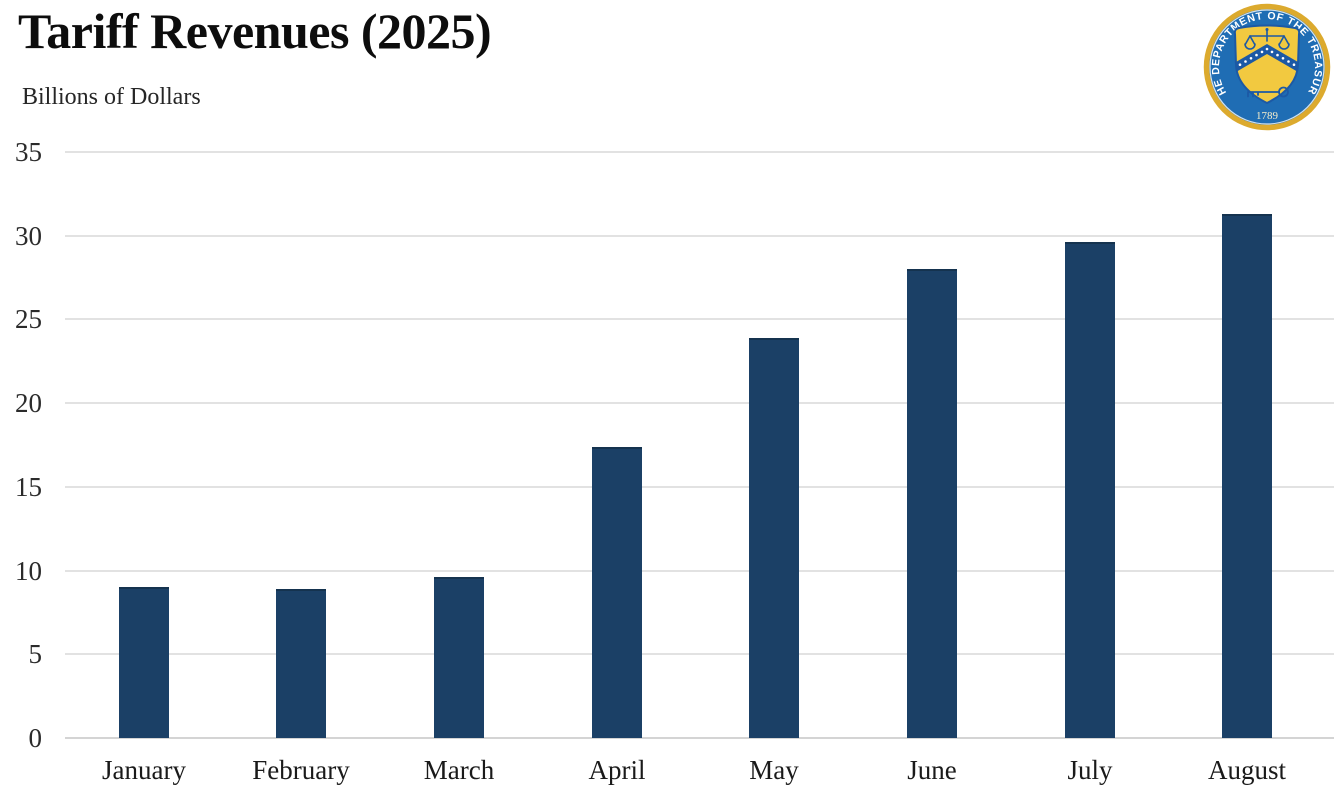  I want to click on y-axis-tick-label: 30, so click(28, 236).